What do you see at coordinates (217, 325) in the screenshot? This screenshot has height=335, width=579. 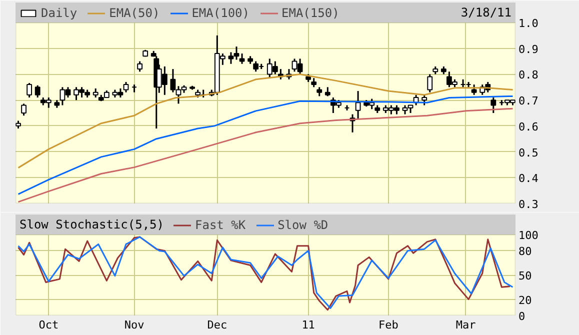 I see `x-tick-label: Dec` at bounding box center [217, 325].